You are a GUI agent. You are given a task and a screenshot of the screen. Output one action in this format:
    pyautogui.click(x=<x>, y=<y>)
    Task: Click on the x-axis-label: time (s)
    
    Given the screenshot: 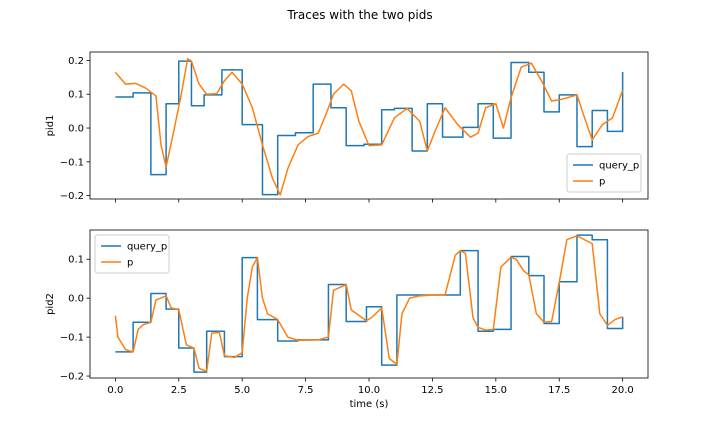 What is the action you would take?
    pyautogui.click(x=369, y=404)
    